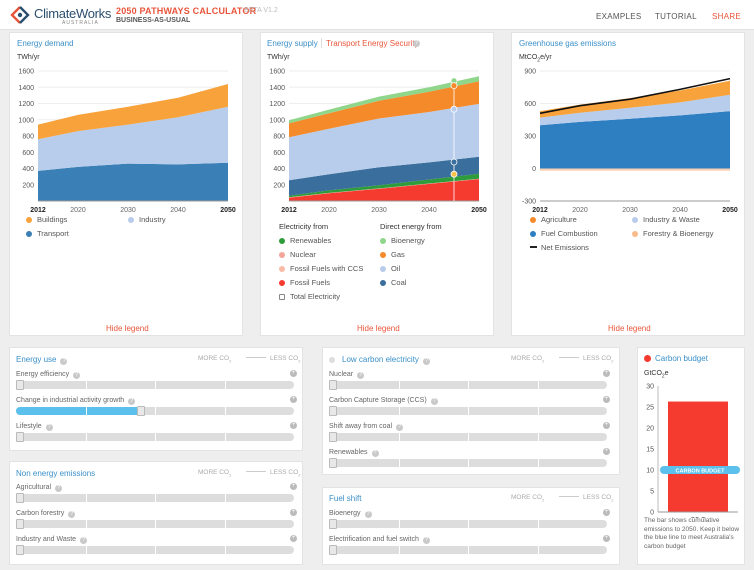 The width and height of the screenshot is (754, 570). What do you see at coordinates (402, 240) in the screenshot?
I see `legend-bioenergy: Bioenergy` at bounding box center [402, 240].